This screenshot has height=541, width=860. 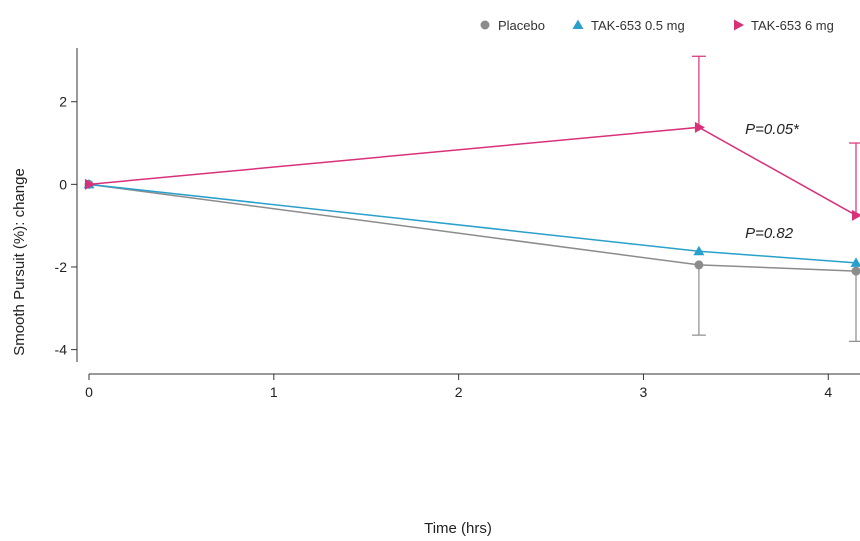 I want to click on legend: Placebo TAK-653 0.5 mg TAK-653 6 mg, so click(x=657, y=25).